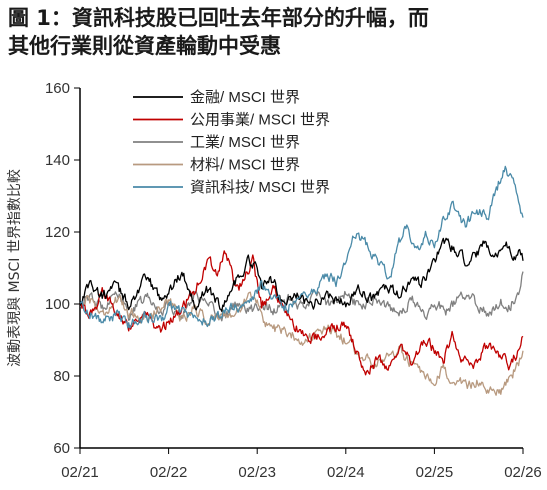 The width and height of the screenshot is (547, 490). Describe the element at coordinates (80, 472) in the screenshot. I see `x-tick-label: 02/21` at that location.